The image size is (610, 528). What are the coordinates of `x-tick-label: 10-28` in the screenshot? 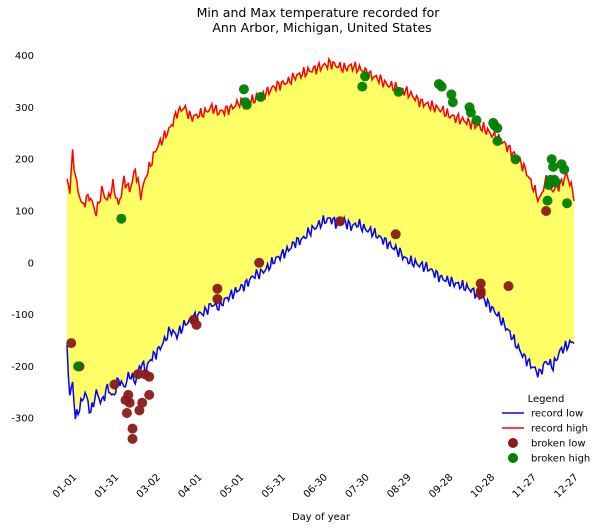 It's located at (483, 486).